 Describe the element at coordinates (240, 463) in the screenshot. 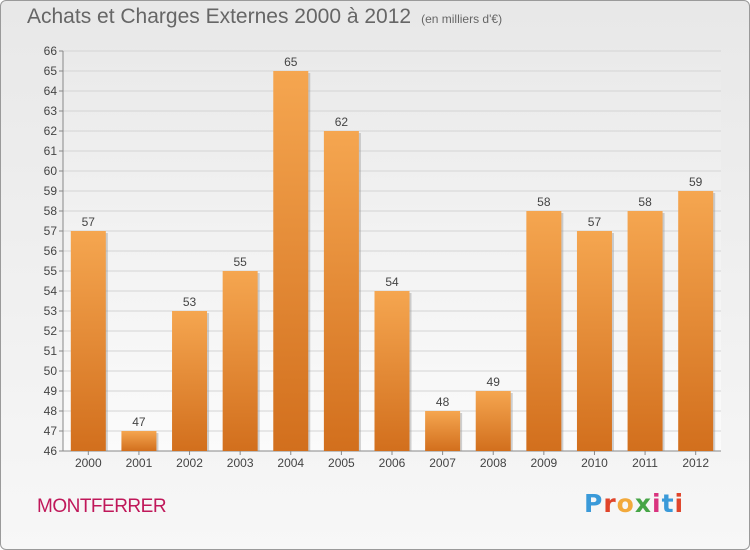

I see `x-tick-label: 2003` at that location.